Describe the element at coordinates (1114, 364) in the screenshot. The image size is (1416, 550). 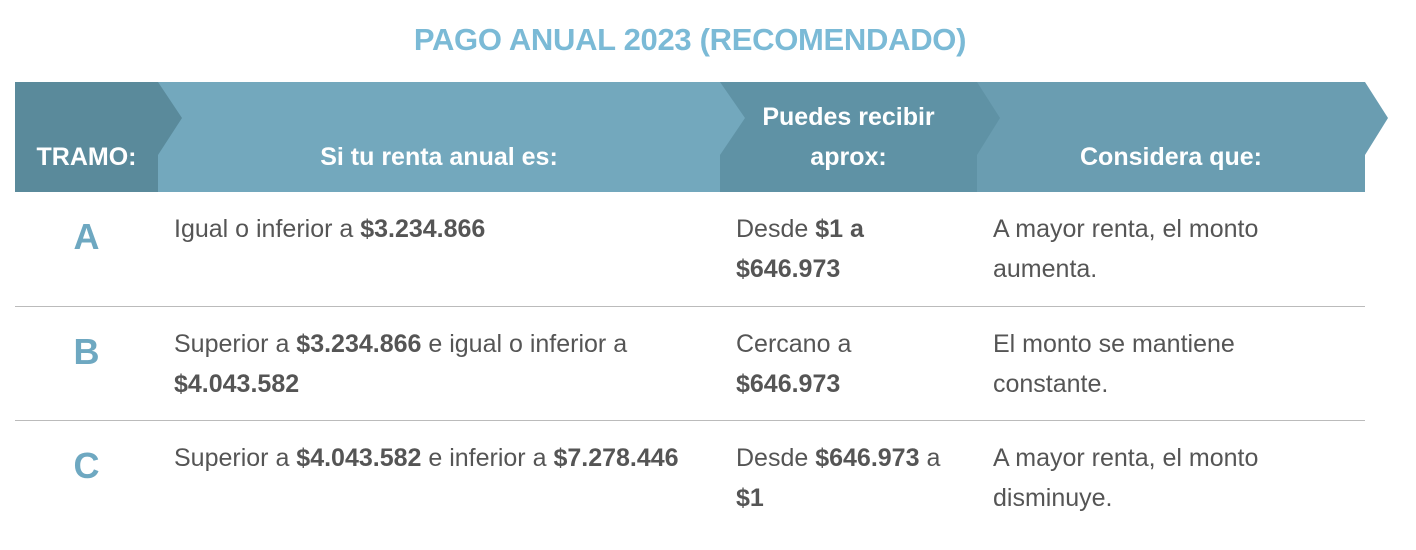
I see `cell-considera: El monto se mantiene constante.` at that location.